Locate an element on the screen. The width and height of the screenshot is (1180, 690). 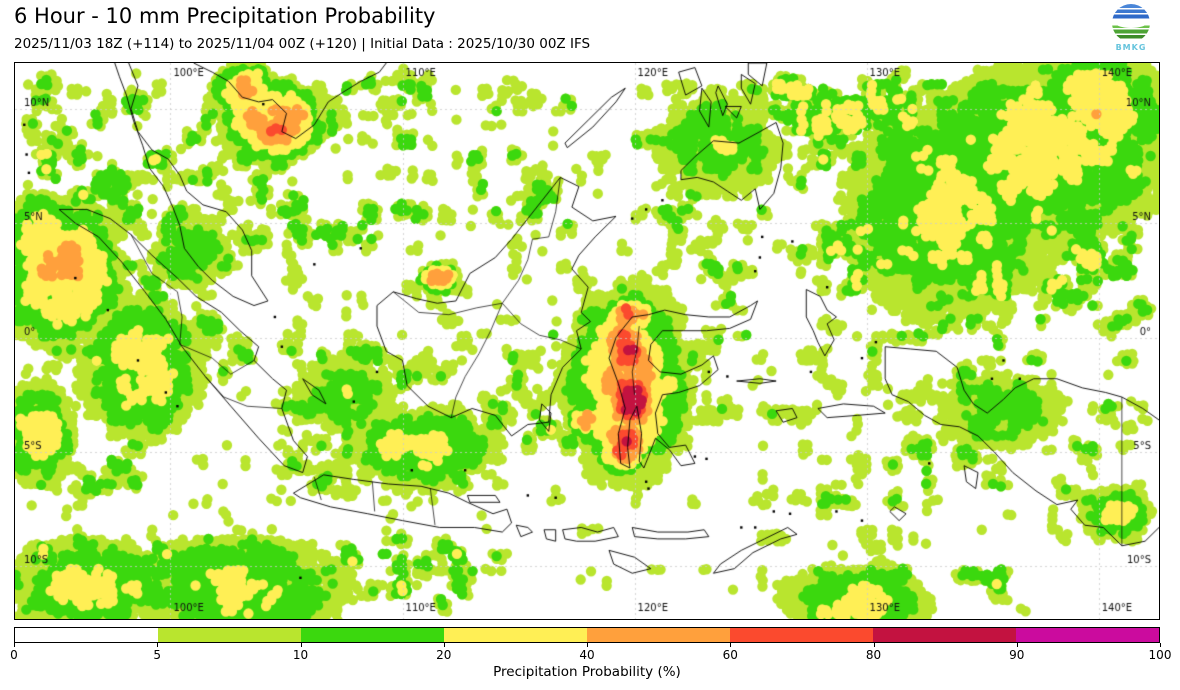
colorbar-tick-label: 10 is located at coordinates (300, 655).